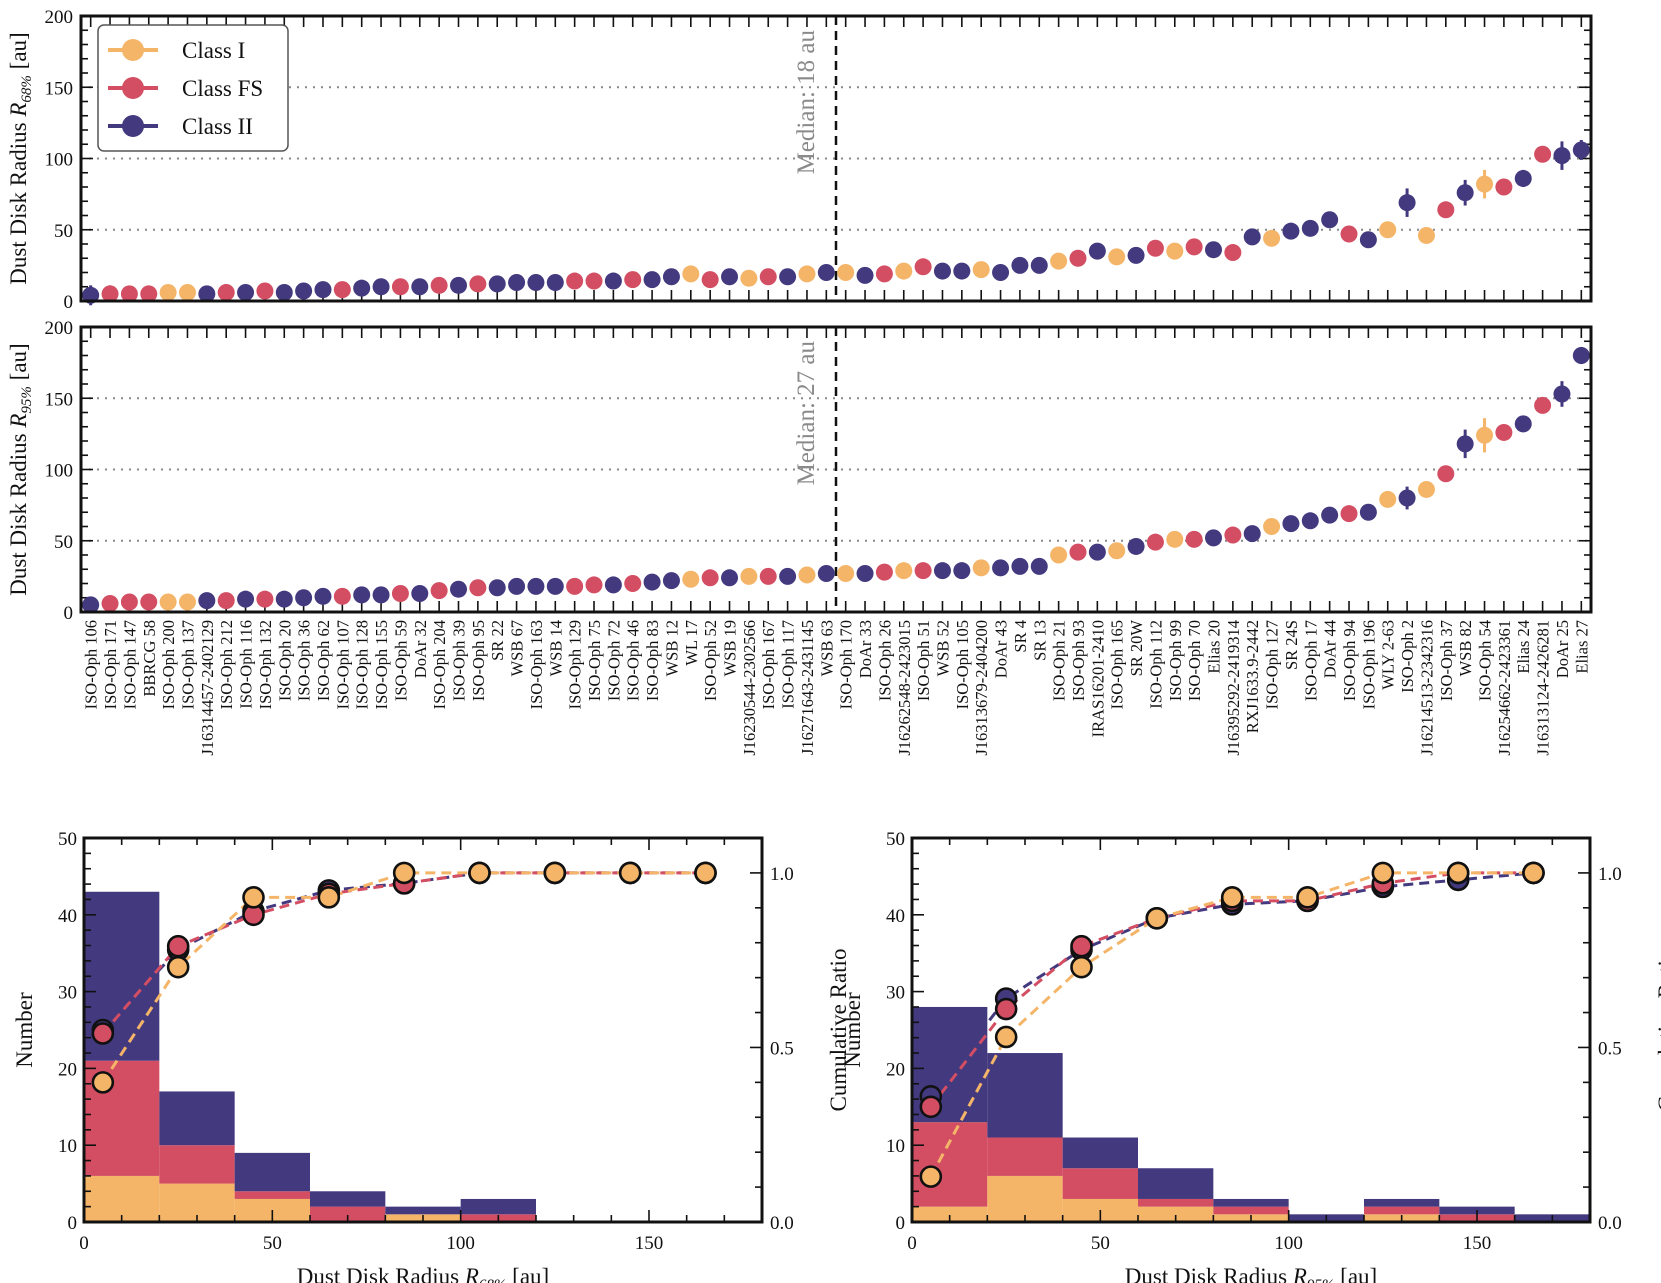 This screenshot has width=1661, height=1283. What do you see at coordinates (1097, 678) in the screenshot?
I see `source-name-label: IRAS16201-2410` at bounding box center [1097, 678].